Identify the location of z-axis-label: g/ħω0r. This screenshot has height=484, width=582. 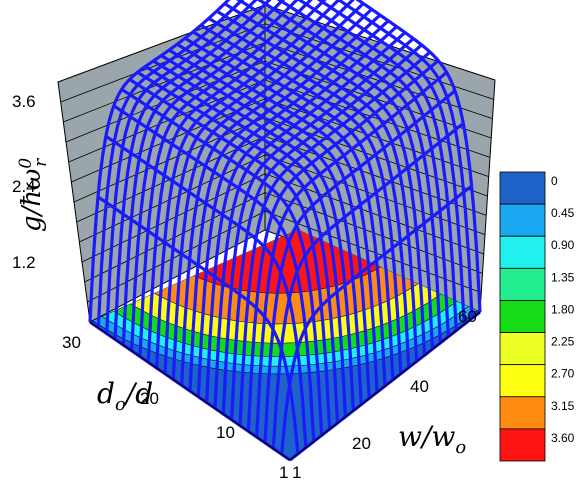
(33, 195).